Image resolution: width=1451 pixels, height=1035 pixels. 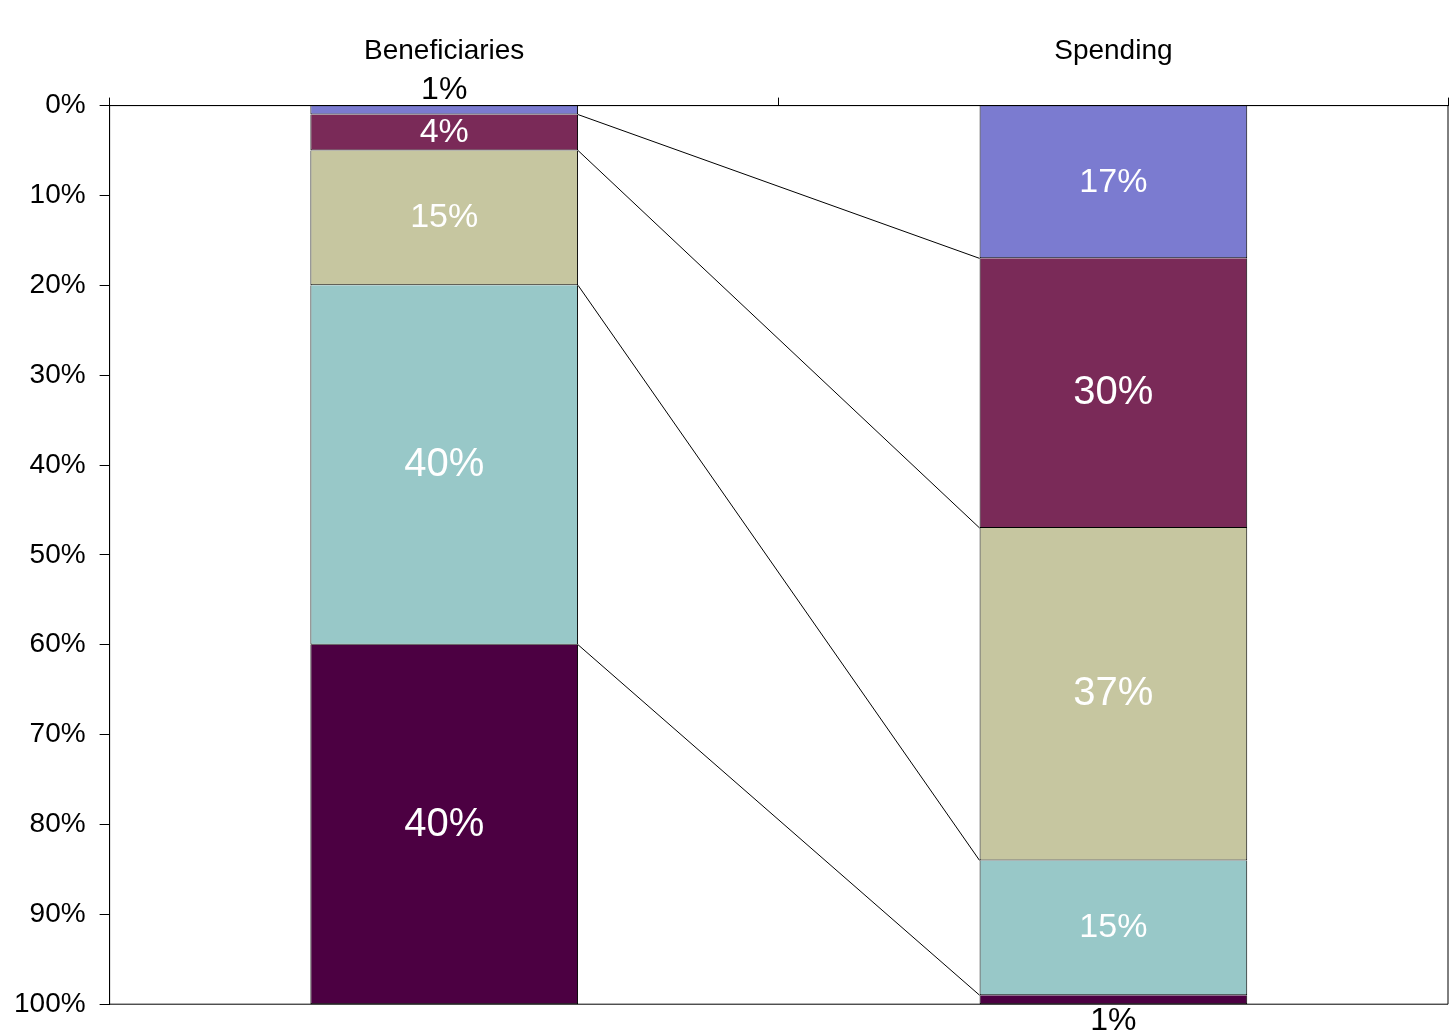 What do you see at coordinates (57, 284) in the screenshot?
I see `y-tick-label: 20%` at bounding box center [57, 284].